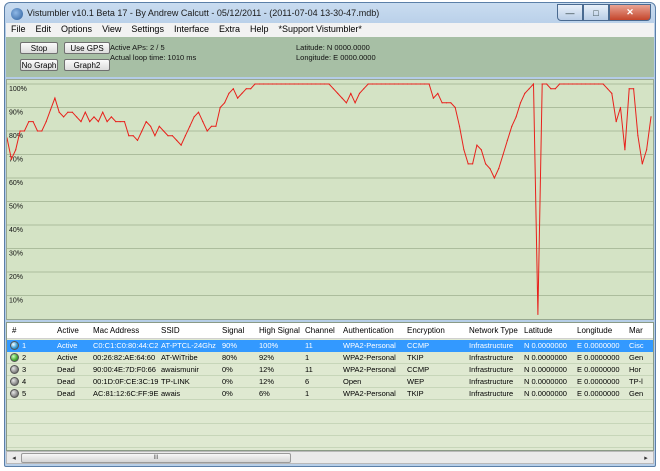  What do you see at coordinates (179, 357) in the screenshot?
I see `cell-ssid: AT-WiTribe` at bounding box center [179, 357].